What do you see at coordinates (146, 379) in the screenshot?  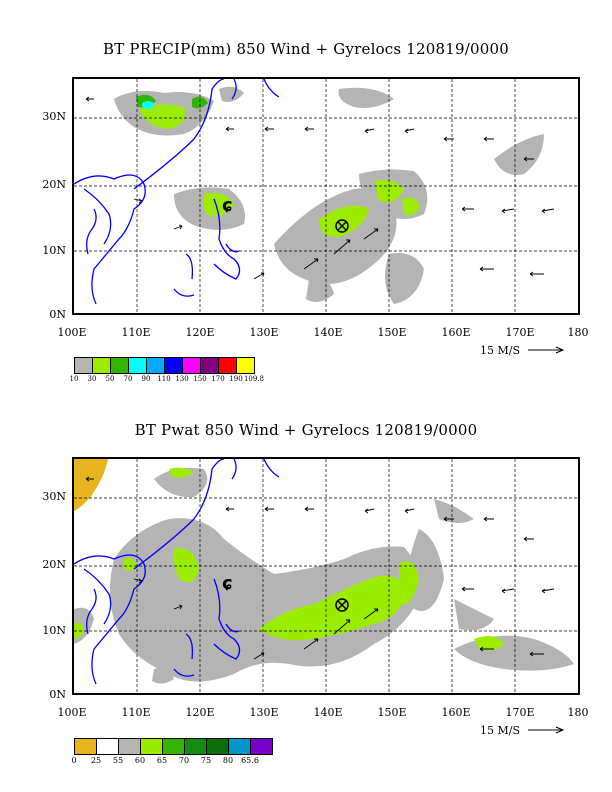 I see `precip-colorbar-label: 90` at bounding box center [146, 379].